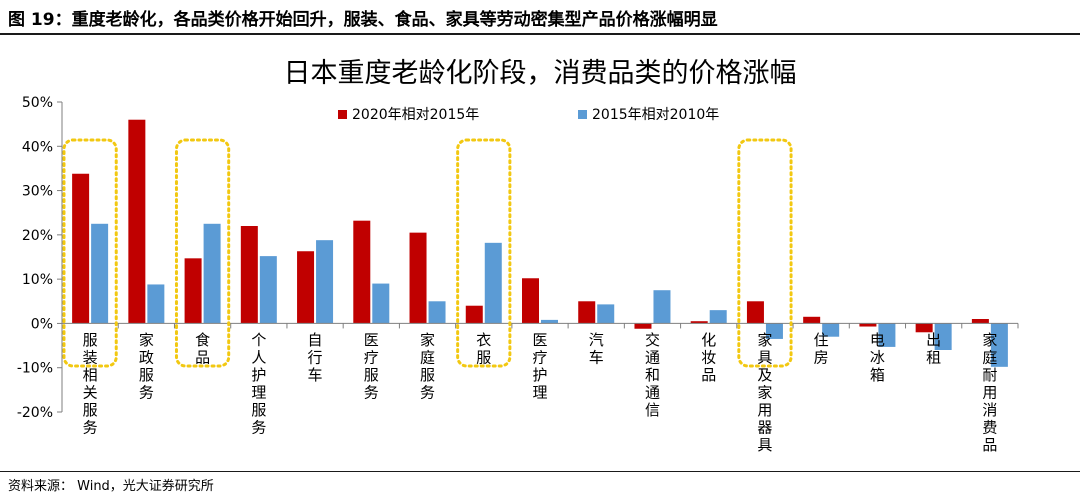 Image resolution: width=1080 pixels, height=497 pixels. What do you see at coordinates (539, 366) in the screenshot?
I see `x-tick-label: 医疗护理` at bounding box center [539, 366].